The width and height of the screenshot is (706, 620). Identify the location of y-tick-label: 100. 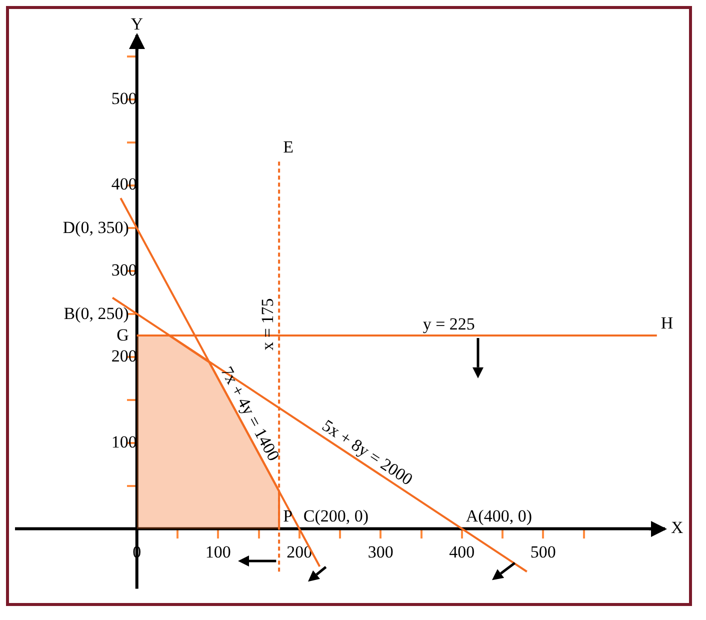
(124, 442).